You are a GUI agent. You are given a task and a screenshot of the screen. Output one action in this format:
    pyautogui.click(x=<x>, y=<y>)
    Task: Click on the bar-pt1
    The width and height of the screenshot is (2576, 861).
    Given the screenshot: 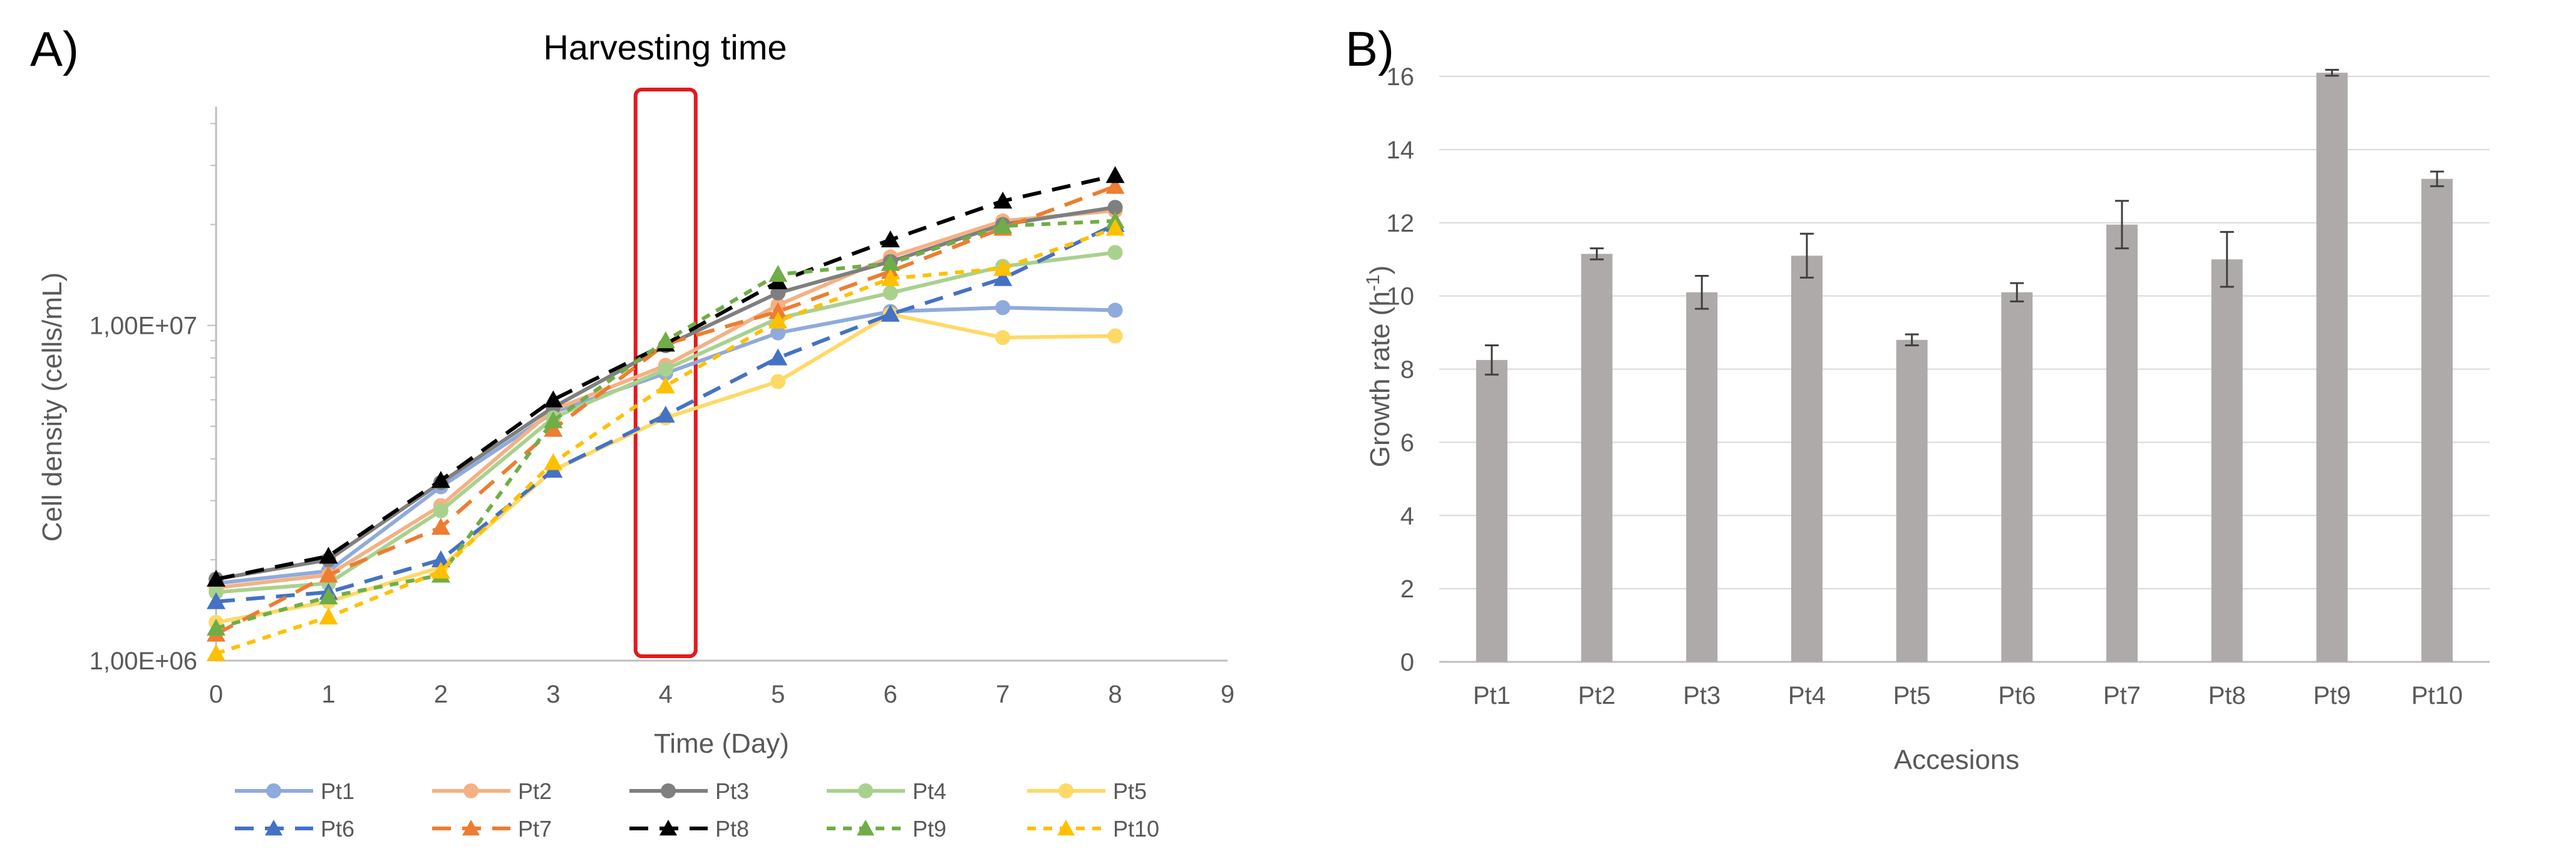 What is the action you would take?
    pyautogui.click(x=1492, y=510)
    